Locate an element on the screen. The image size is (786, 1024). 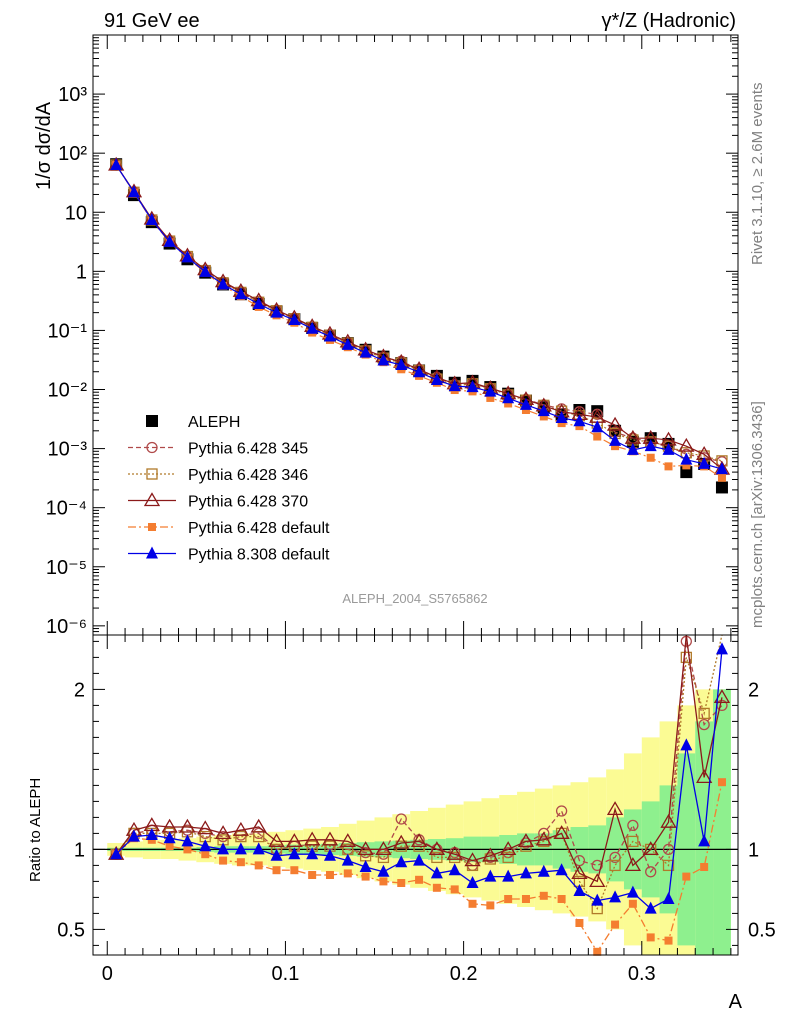
y-tick-label: 1 is located at coordinates (81, 272).